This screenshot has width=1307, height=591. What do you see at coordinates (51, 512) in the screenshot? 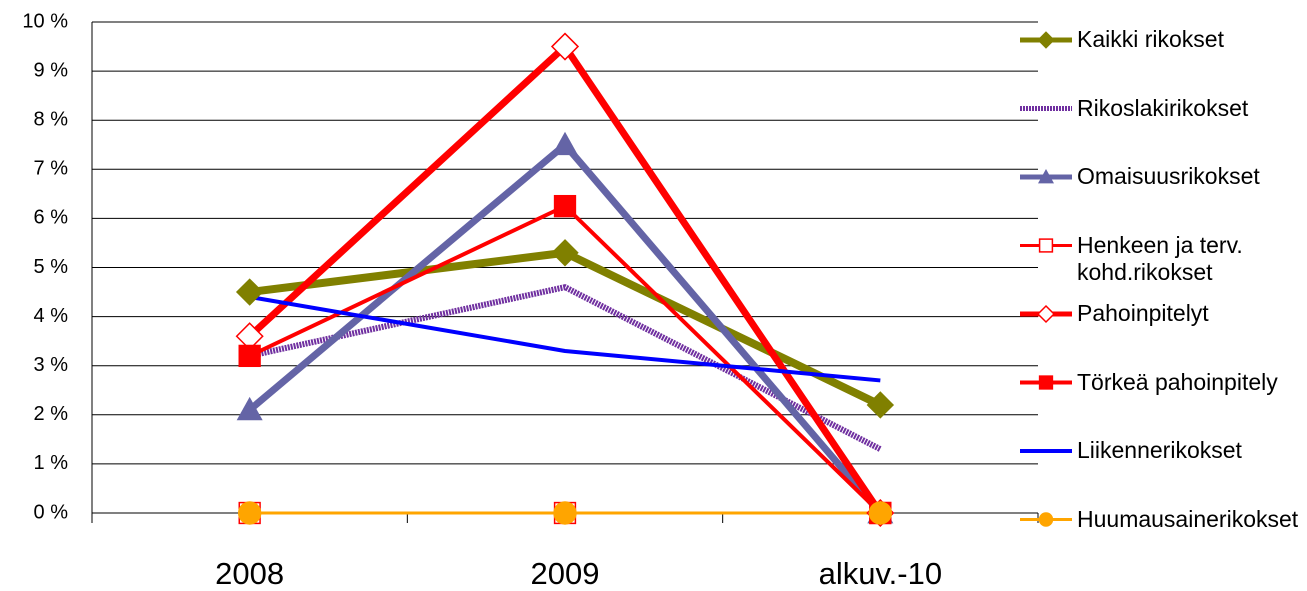
I see `y-tick-label: 0 %` at bounding box center [51, 512].